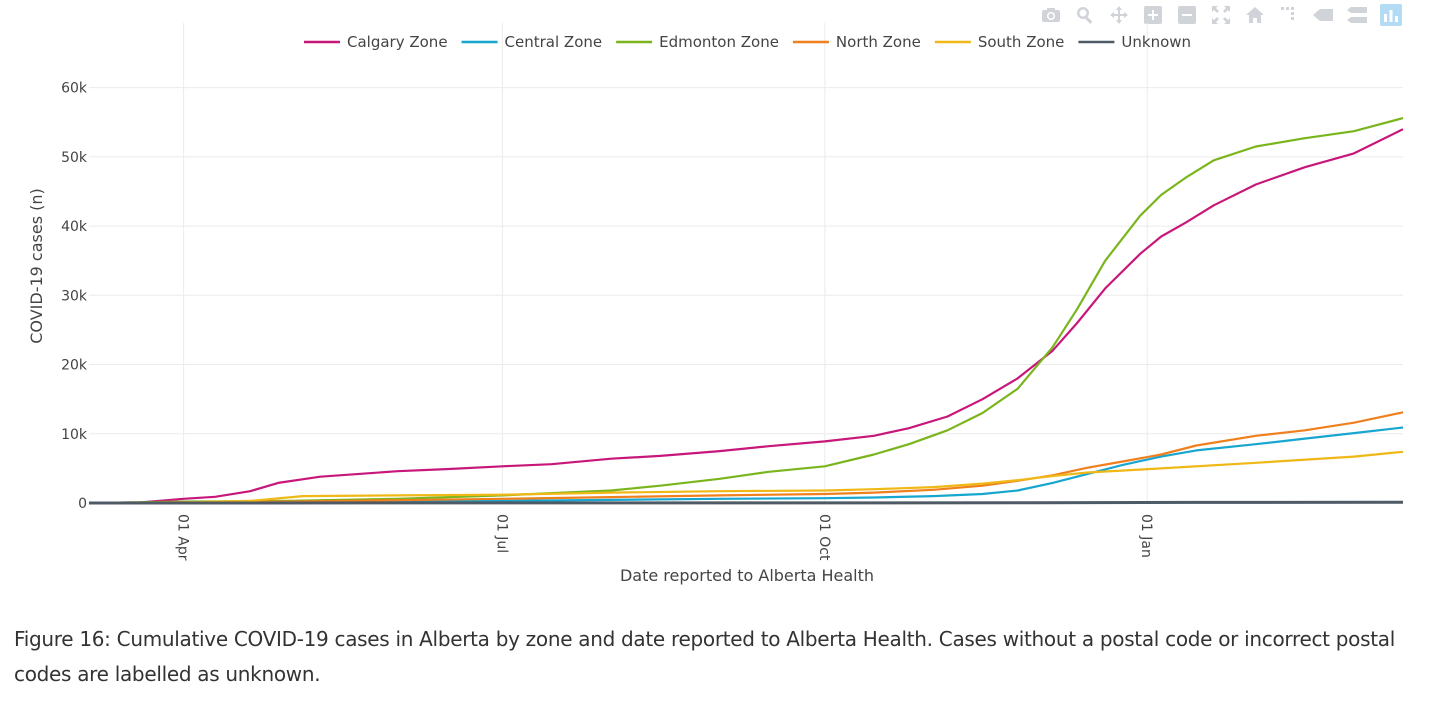 The image size is (1443, 705). I want to click on series-line-north-zone, so click(746, 458).